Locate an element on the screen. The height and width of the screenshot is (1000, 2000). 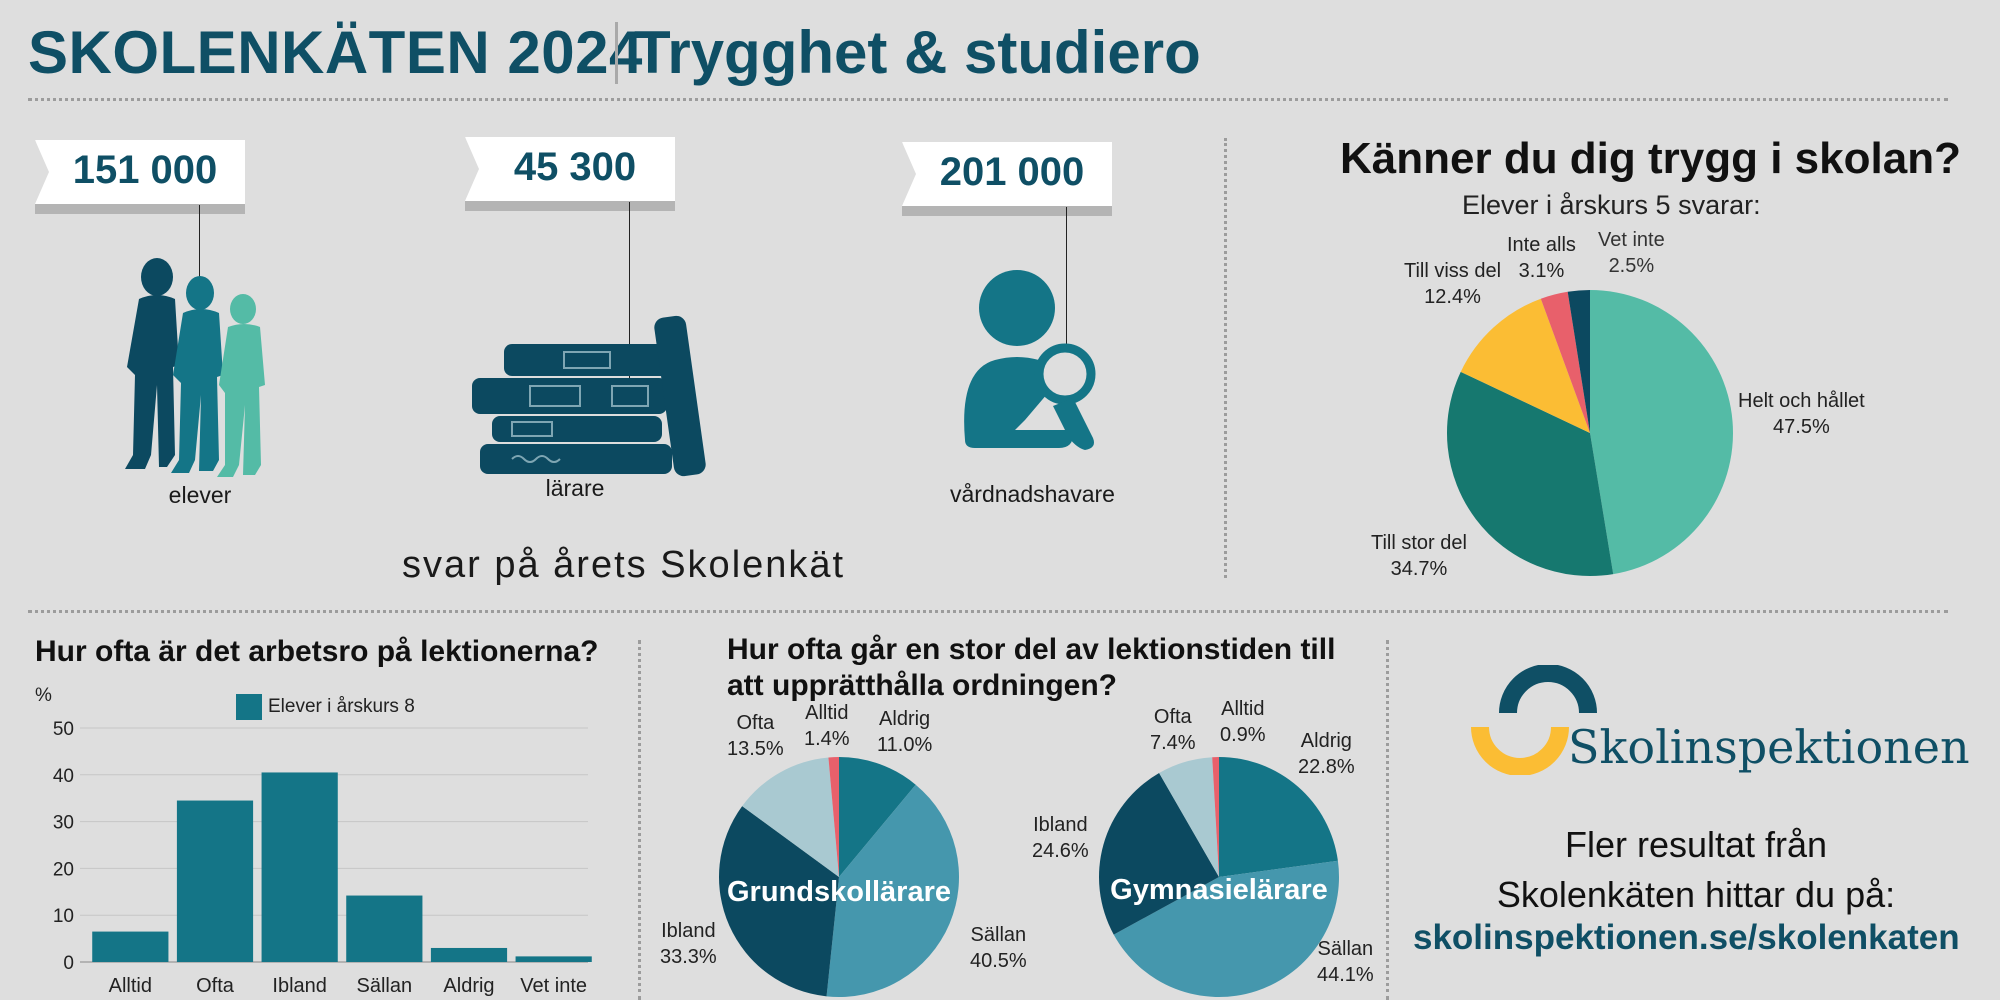
x-tick-label: Vet inte is located at coordinates (553, 986).